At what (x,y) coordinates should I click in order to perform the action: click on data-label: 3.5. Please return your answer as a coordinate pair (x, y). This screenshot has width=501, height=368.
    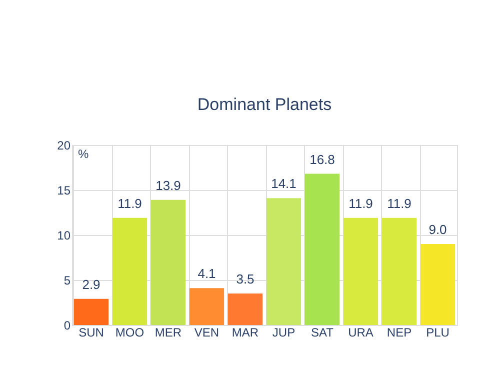
    Looking at the image, I should click on (245, 279).